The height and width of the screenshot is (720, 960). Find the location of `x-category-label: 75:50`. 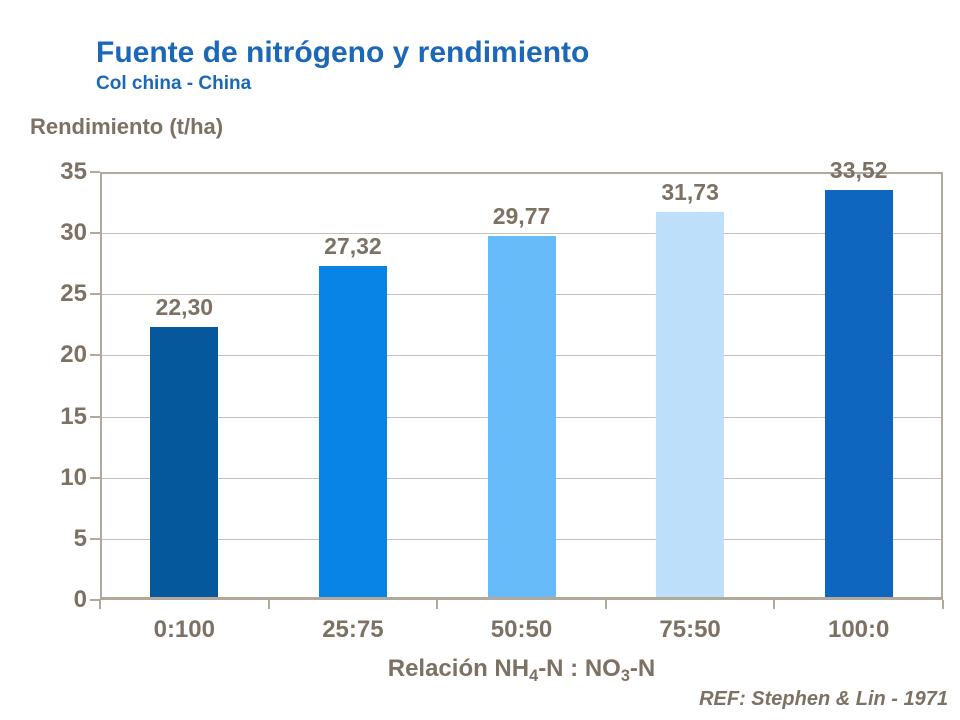

x-category-label: 75:50 is located at coordinates (690, 629).